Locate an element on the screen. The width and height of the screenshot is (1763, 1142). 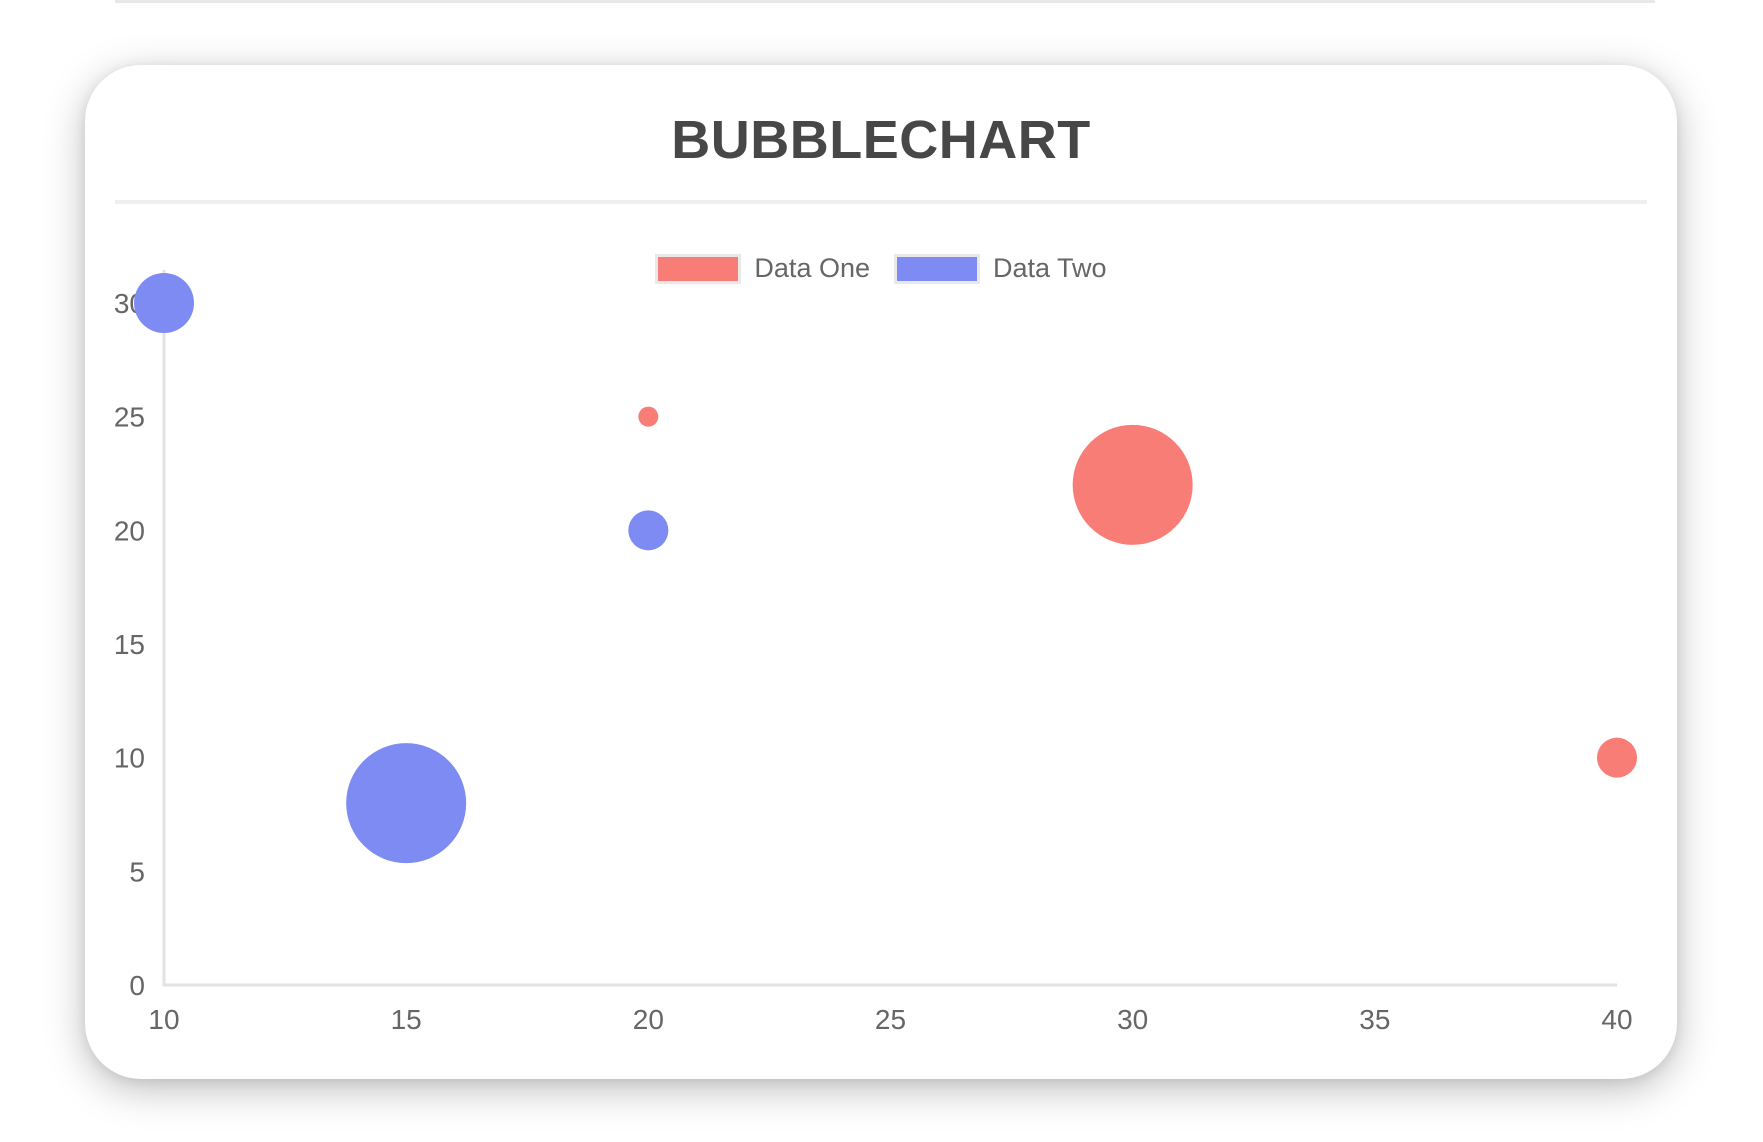
legend-item-data-one: Data One is located at coordinates (762, 268).